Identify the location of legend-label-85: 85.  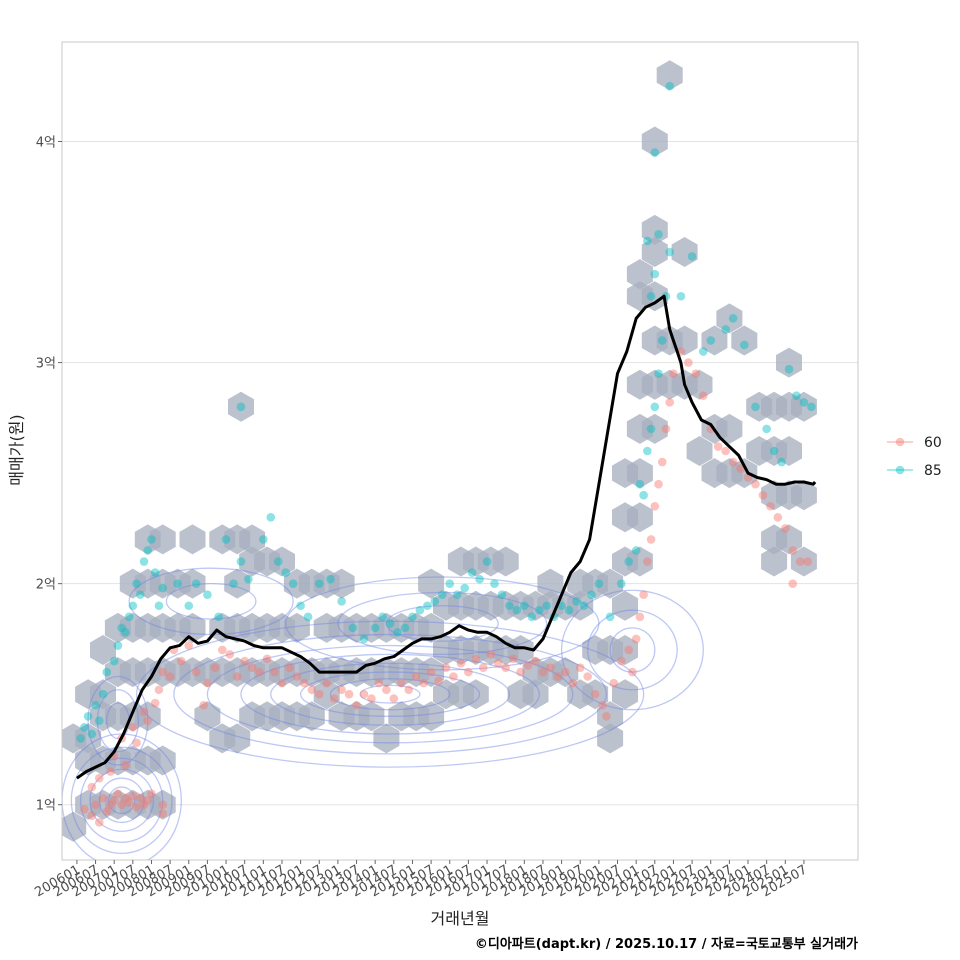
(933, 471).